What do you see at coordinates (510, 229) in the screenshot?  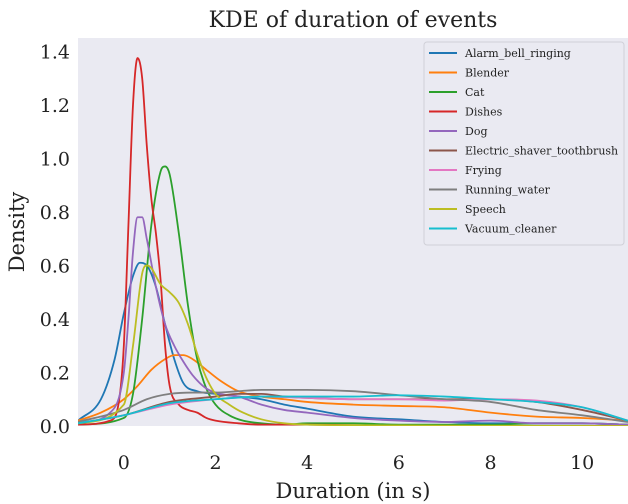 I see `legend-label: Vacuum_cleaner` at bounding box center [510, 229].